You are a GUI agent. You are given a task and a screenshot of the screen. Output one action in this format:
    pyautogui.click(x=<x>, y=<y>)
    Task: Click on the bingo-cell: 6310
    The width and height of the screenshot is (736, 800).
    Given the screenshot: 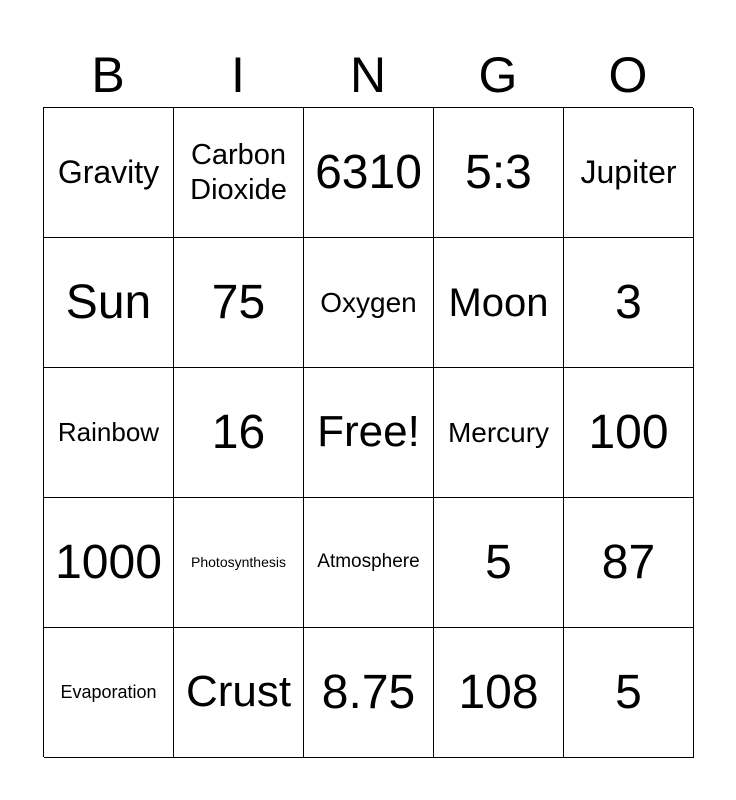 What is the action you would take?
    pyautogui.click(x=369, y=173)
    